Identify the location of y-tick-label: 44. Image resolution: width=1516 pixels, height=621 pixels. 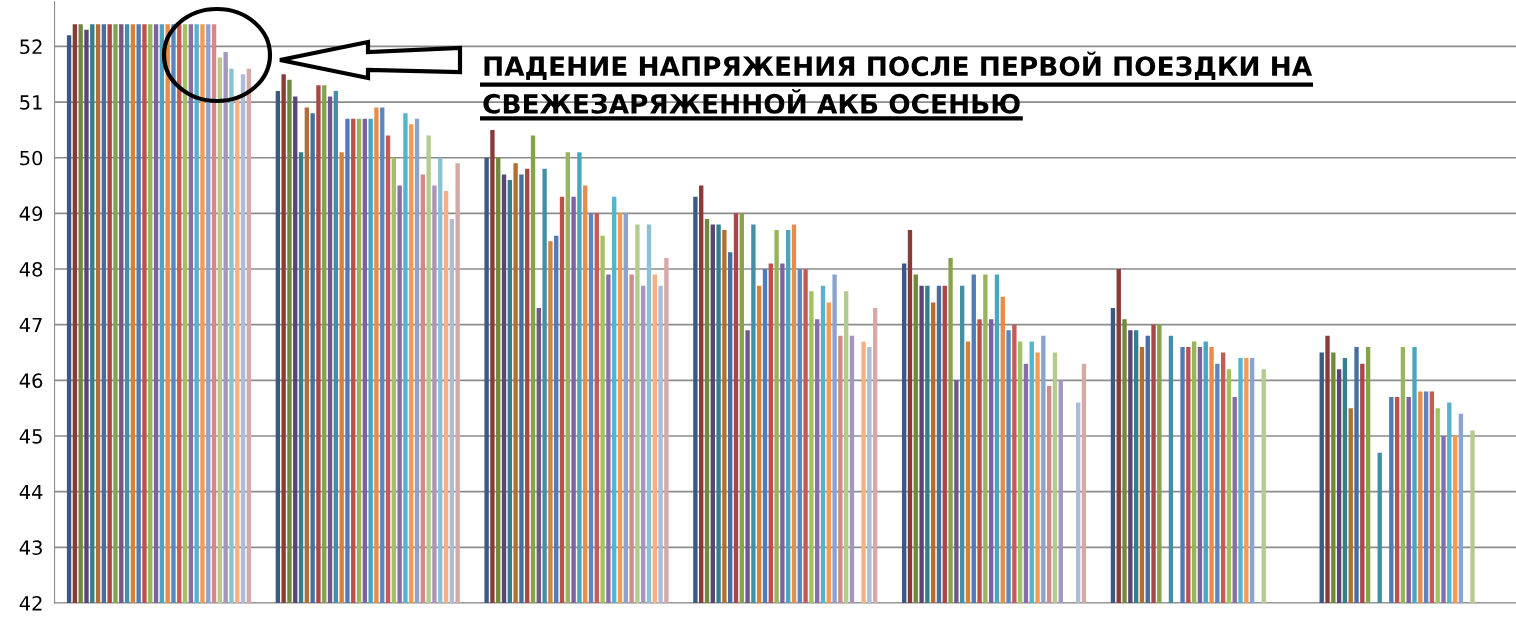
(31, 492).